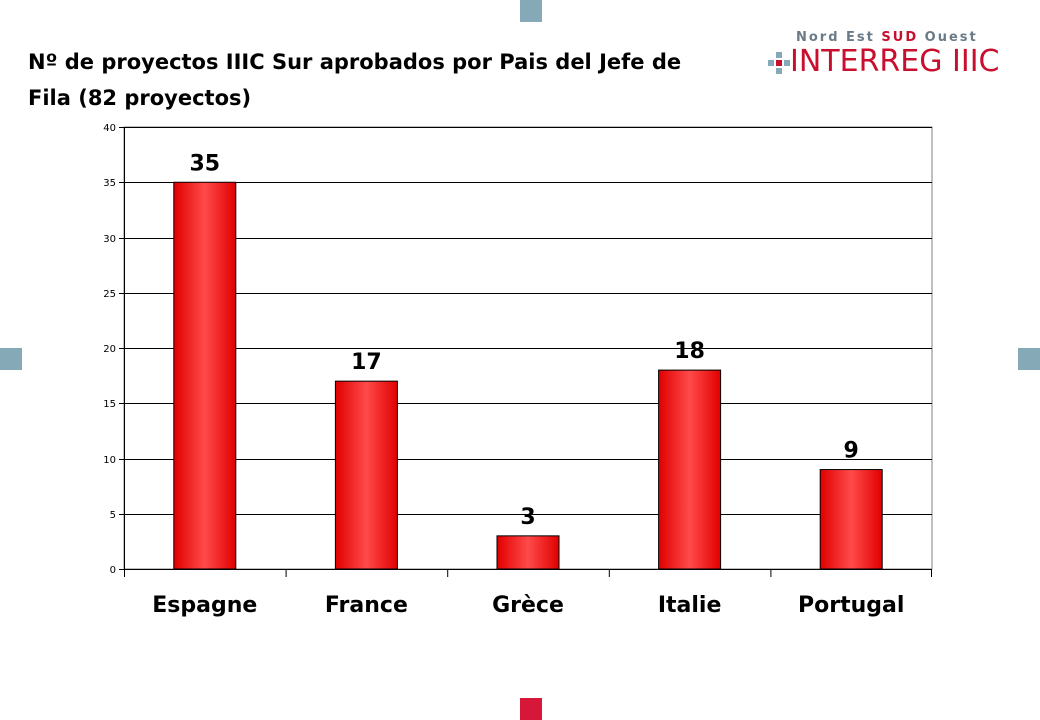 The width and height of the screenshot is (1040, 720). Describe the element at coordinates (366, 362) in the screenshot. I see `data-label: 17` at that location.